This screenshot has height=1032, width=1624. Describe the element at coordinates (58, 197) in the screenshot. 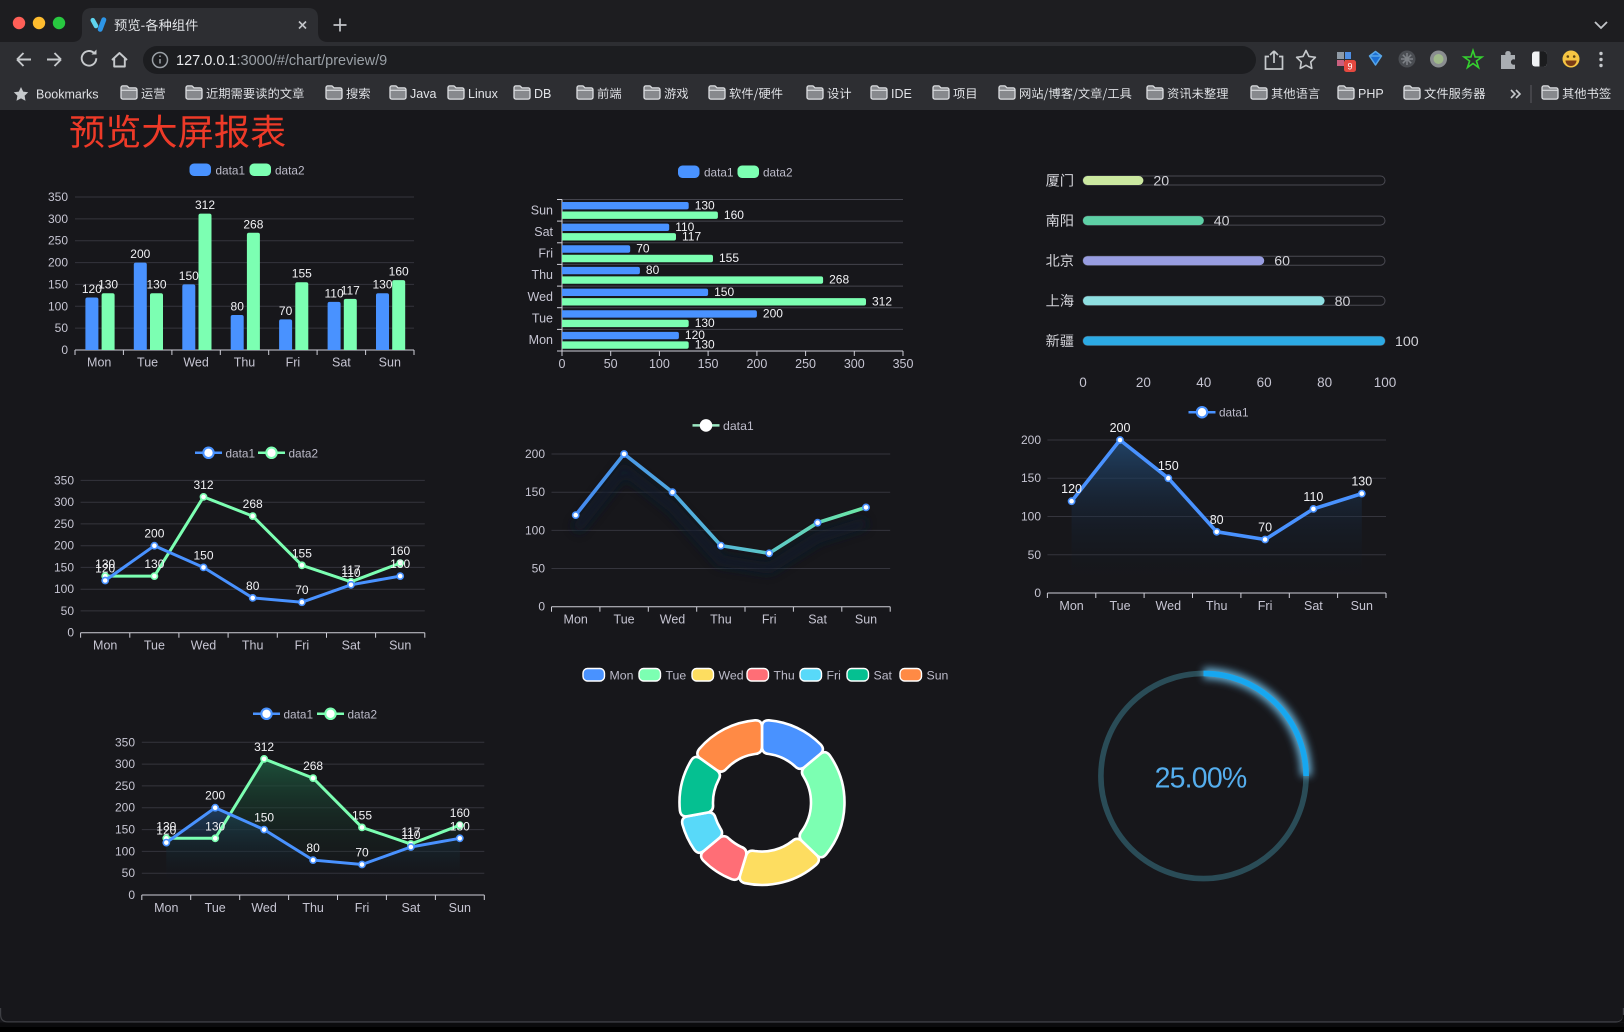

I see `svg-text: 350` at that location.